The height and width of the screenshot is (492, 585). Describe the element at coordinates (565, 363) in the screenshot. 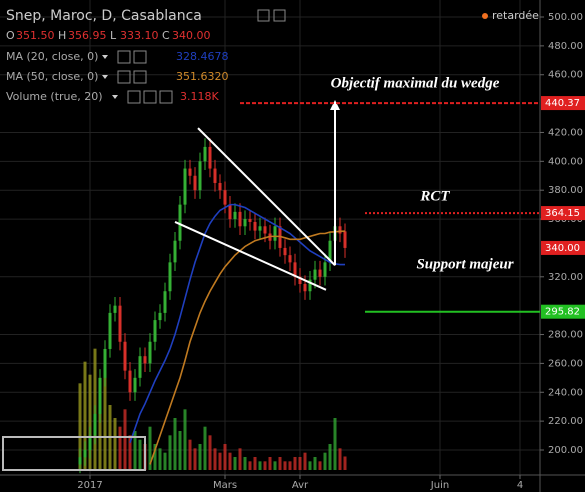

I see `y-tick-label: 260.00` at that location.